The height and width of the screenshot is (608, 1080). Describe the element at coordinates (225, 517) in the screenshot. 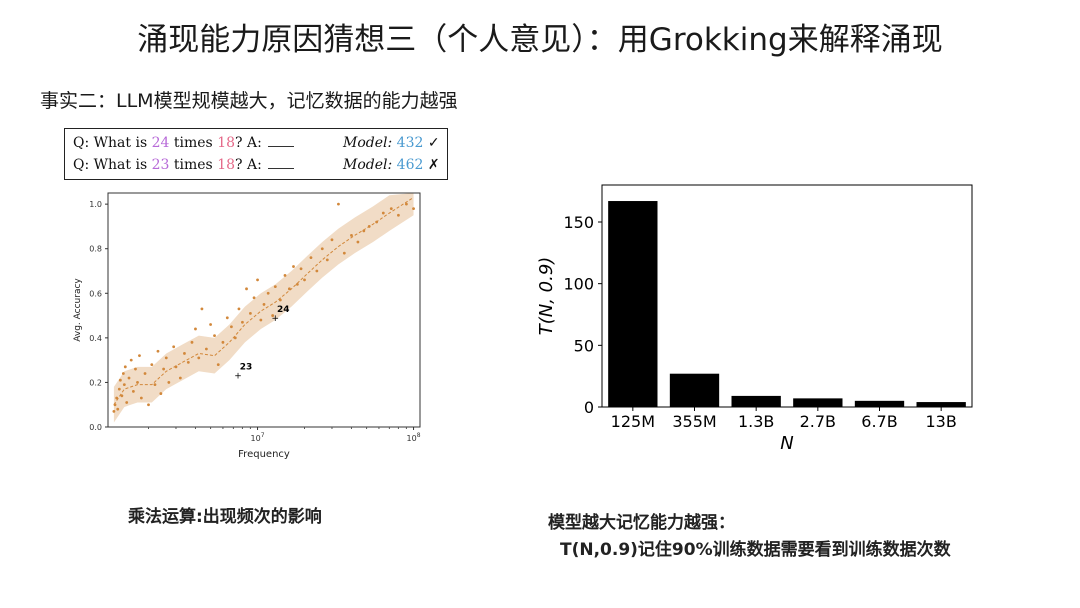

I see `left-caption: 乘法运算:出现频次的影响` at that location.